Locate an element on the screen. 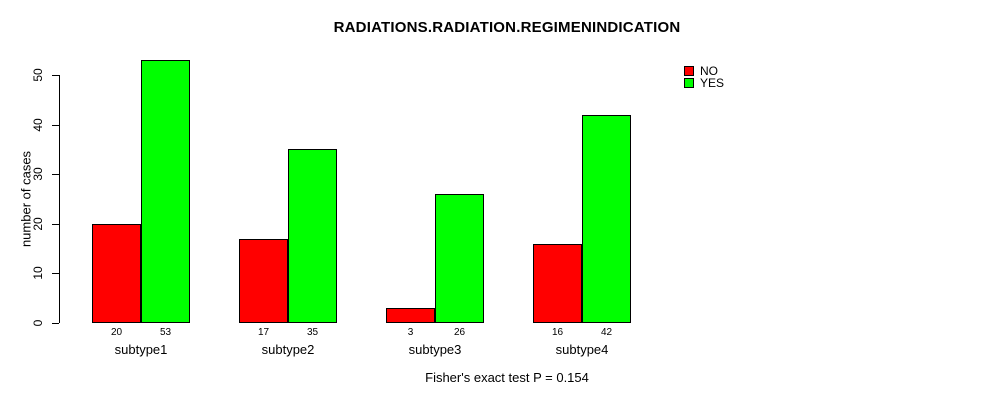 The height and width of the screenshot is (400, 990). legend-item-yes: YES is located at coordinates (704, 83).